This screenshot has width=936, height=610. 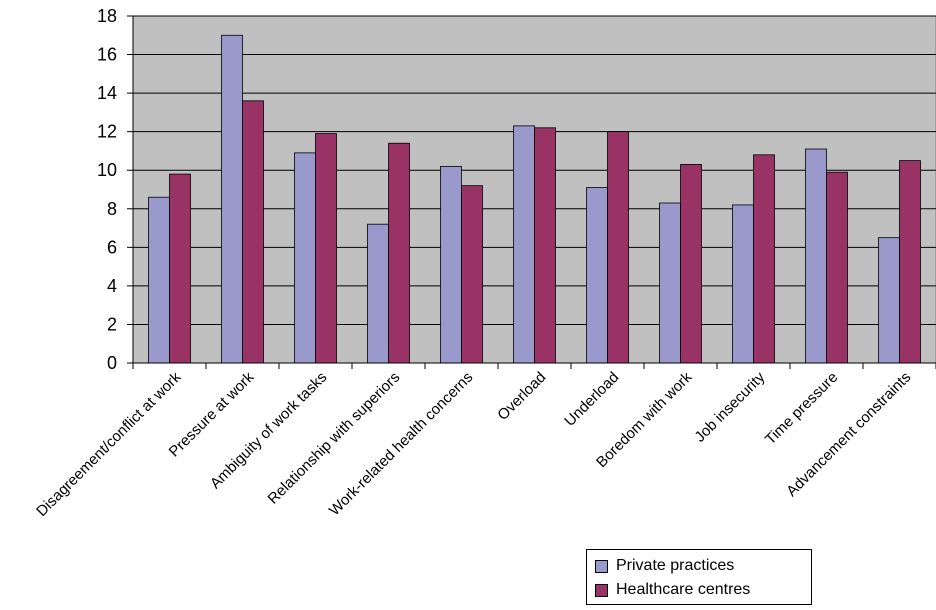 I want to click on legend-label-healthcare-centres: Healthcare centres, so click(x=683, y=589).